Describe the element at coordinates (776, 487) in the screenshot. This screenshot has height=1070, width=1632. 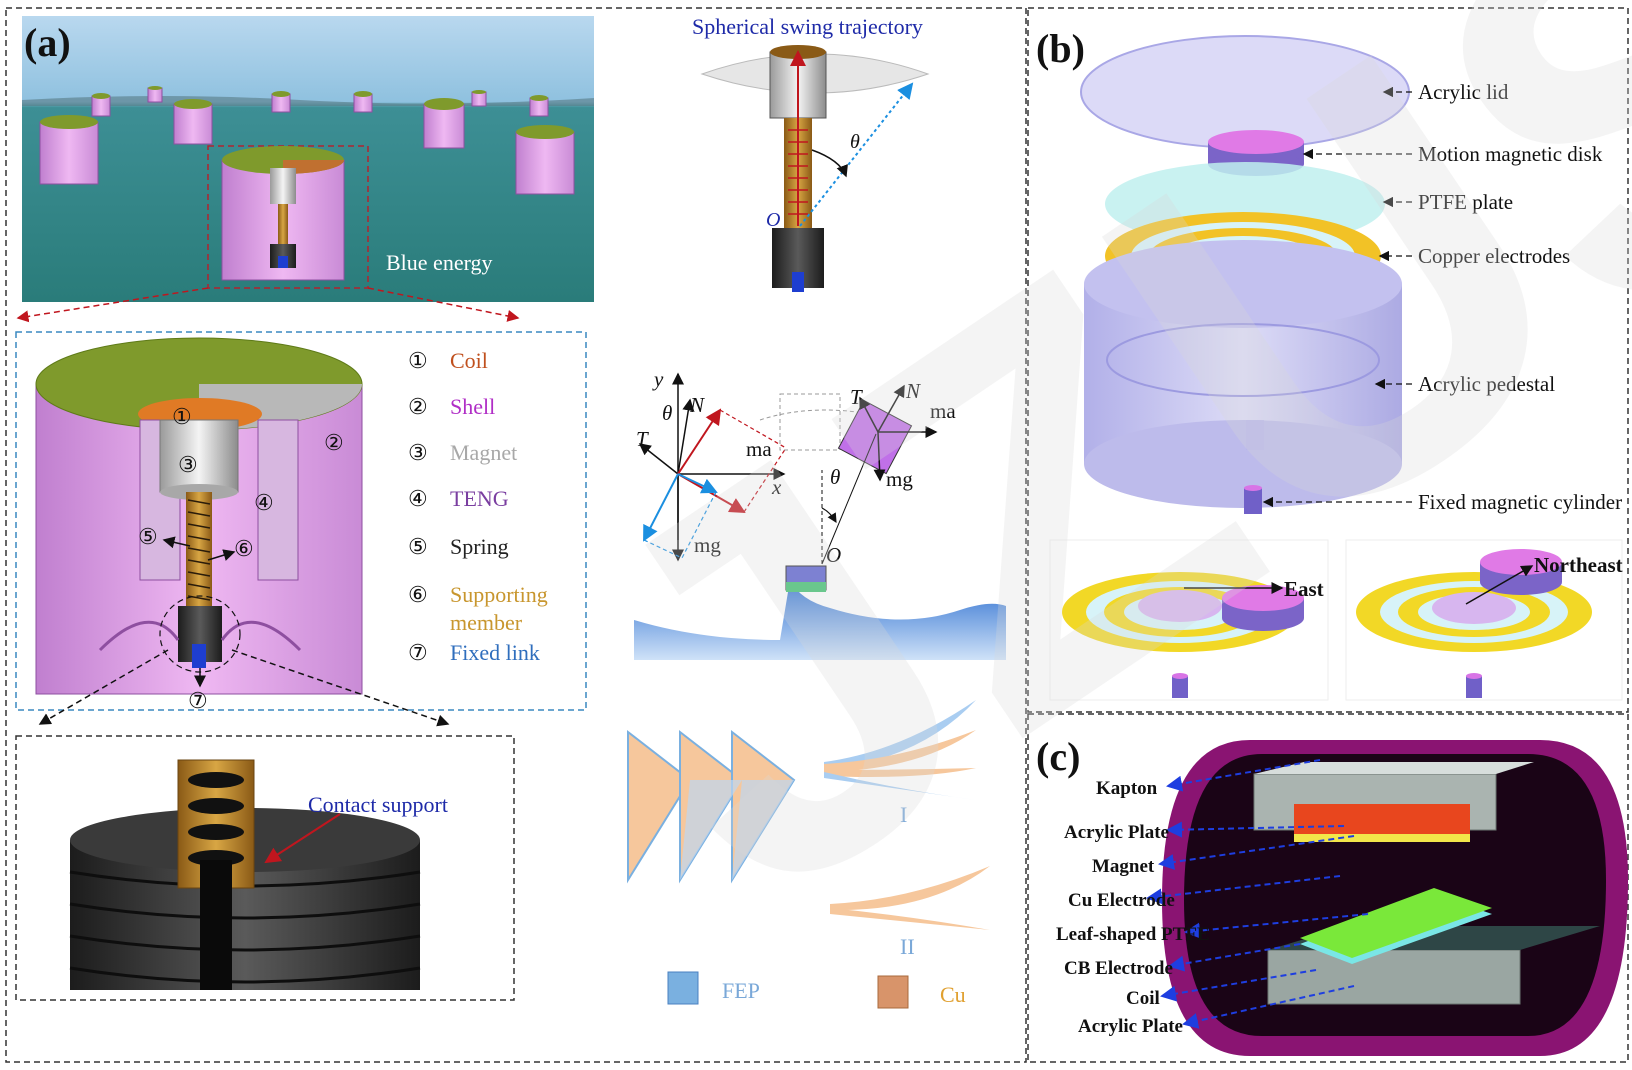
I see `force-label-x: x` at that location.